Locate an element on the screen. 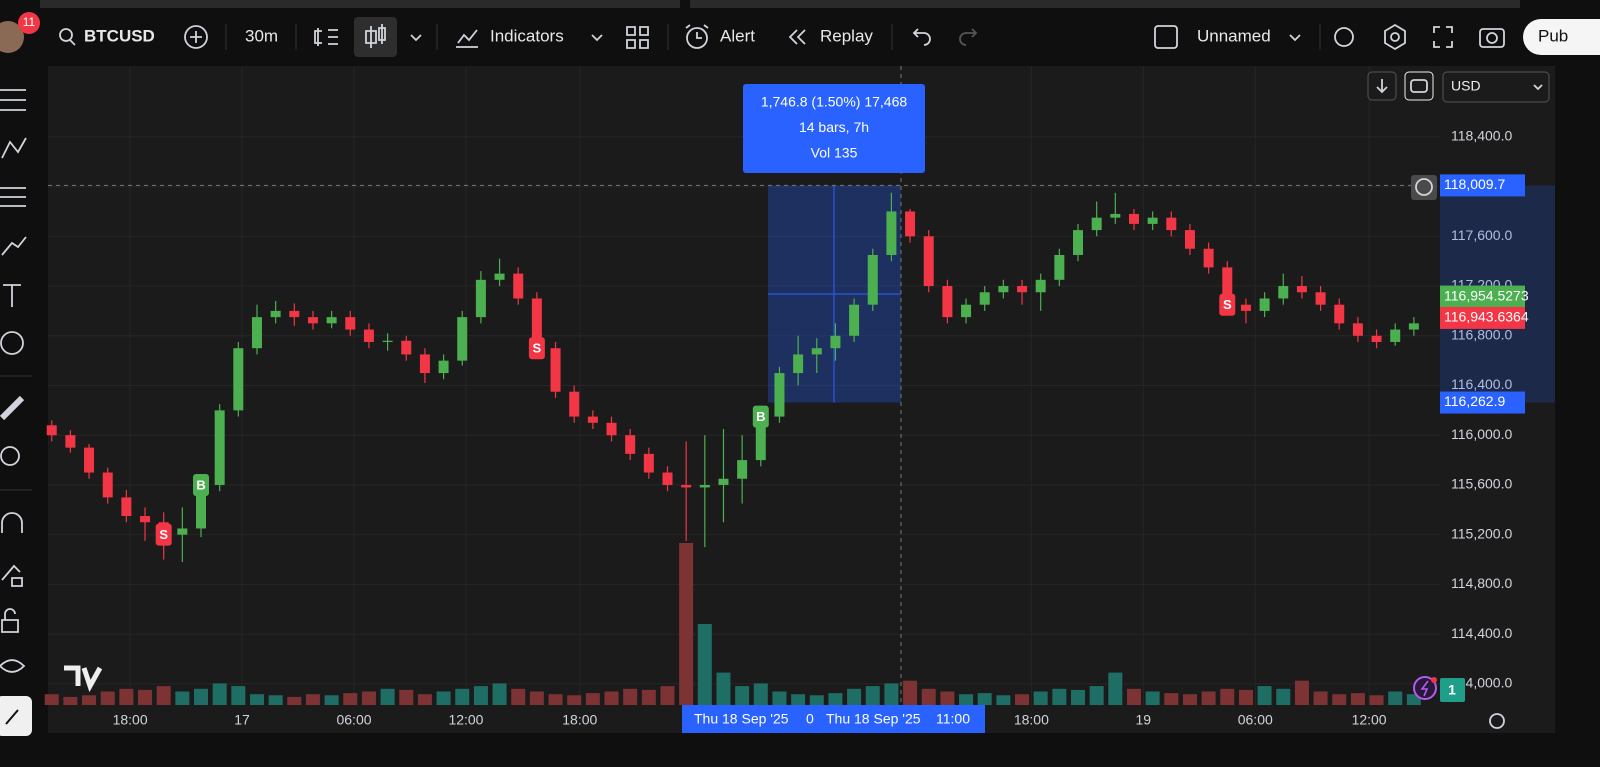 This screenshot has width=1600, height=767. settings is located at coordinates (1395, 37).